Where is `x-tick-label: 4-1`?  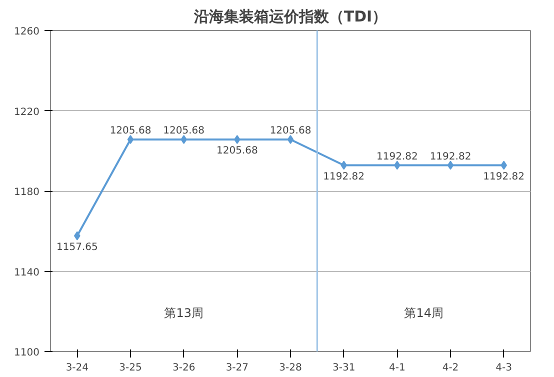
x-tick-label: 4-1 is located at coordinates (397, 368).